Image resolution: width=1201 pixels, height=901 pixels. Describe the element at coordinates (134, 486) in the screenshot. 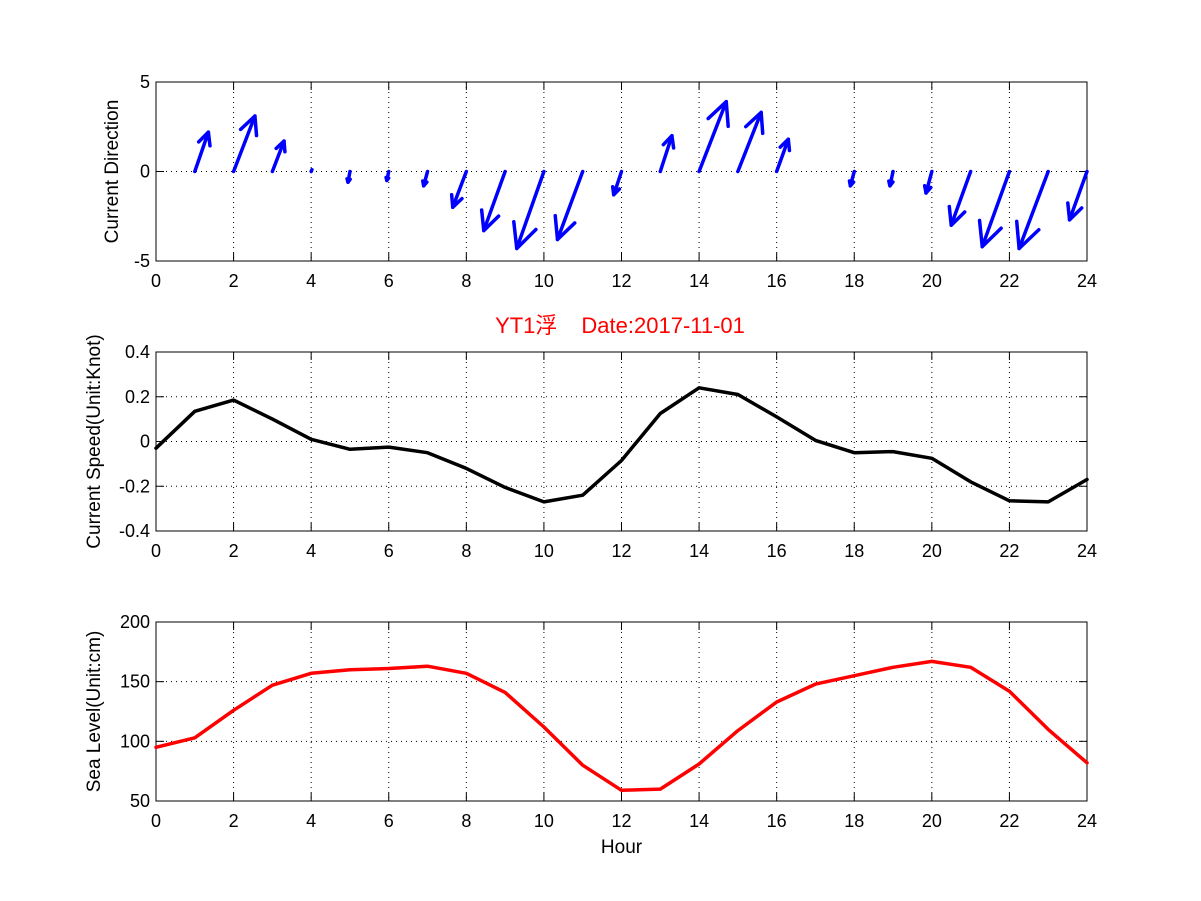

I see `y-tick-label: -0.2` at that location.